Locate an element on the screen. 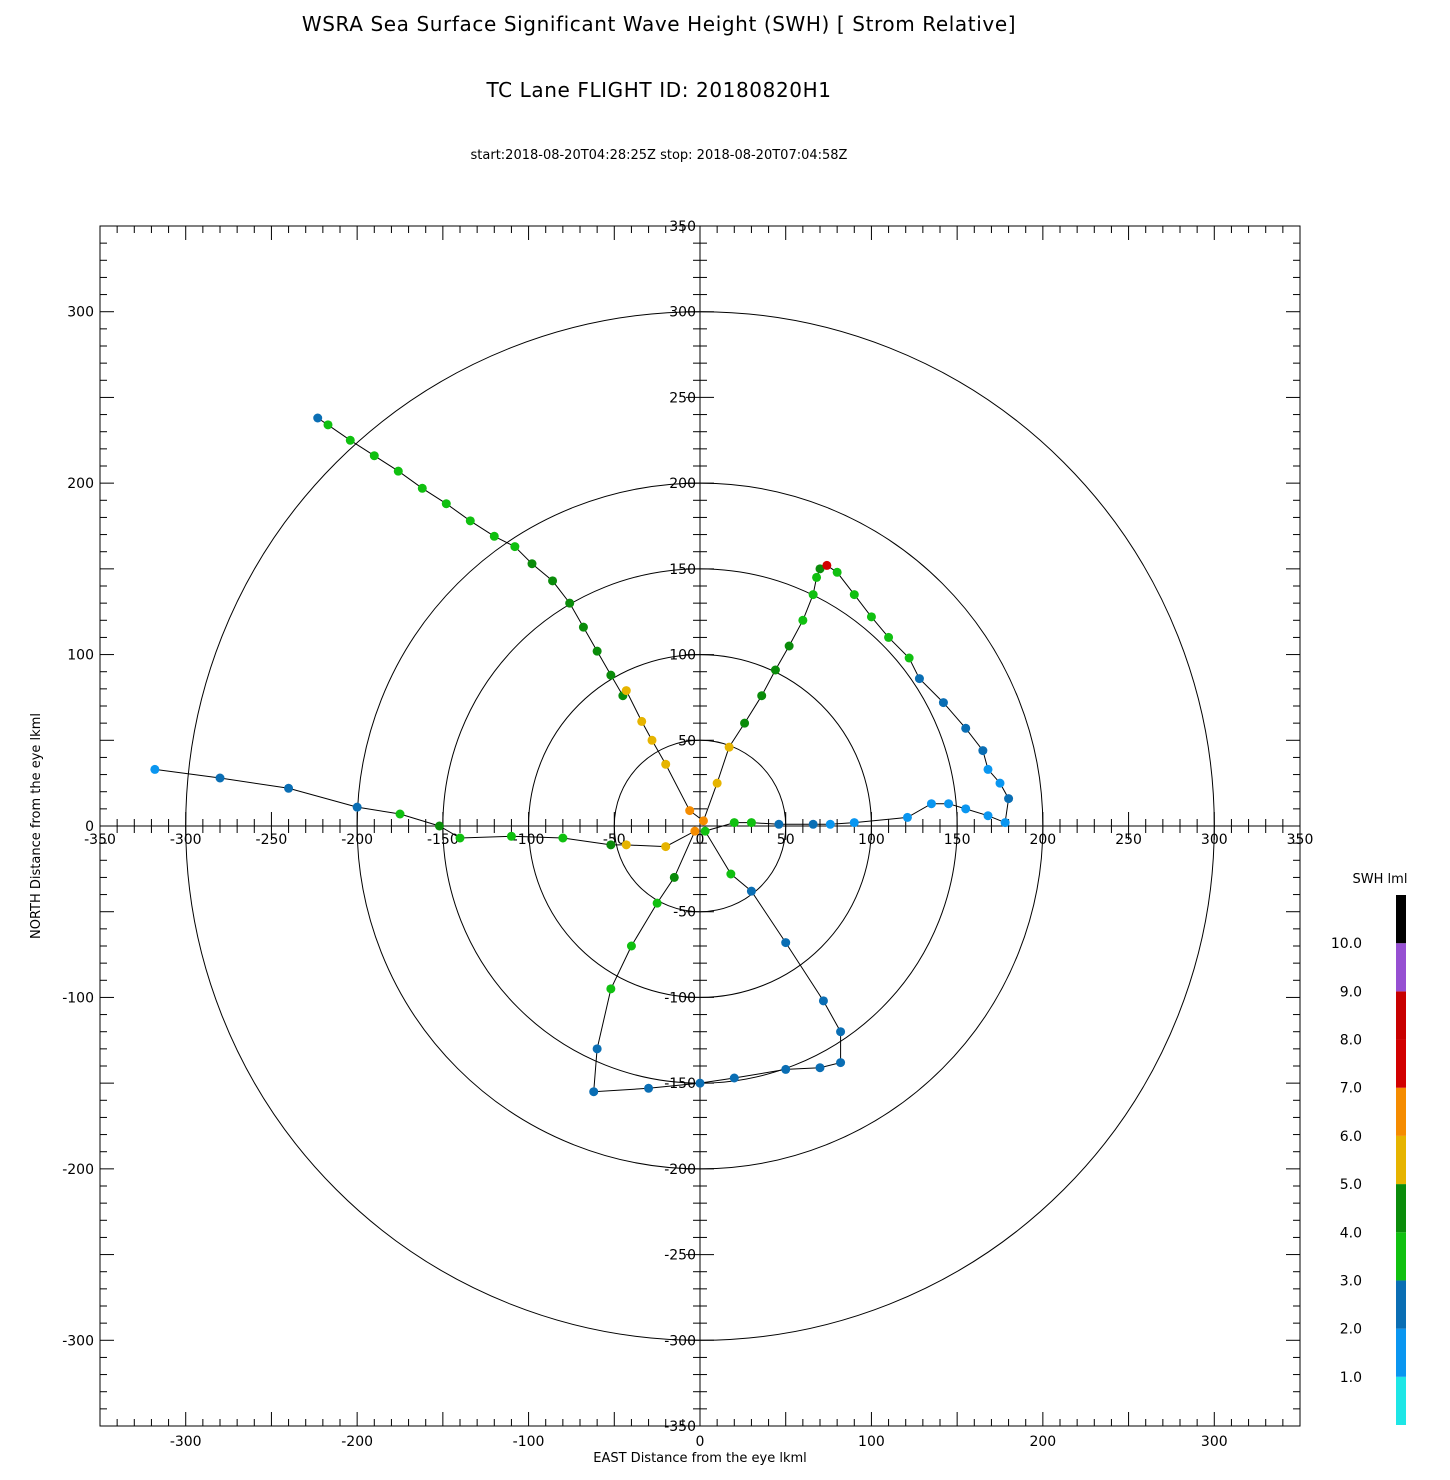  chart-subtitle: TC Lane FLIGHT ID: 20180820H1 is located at coordinates (659, 90).